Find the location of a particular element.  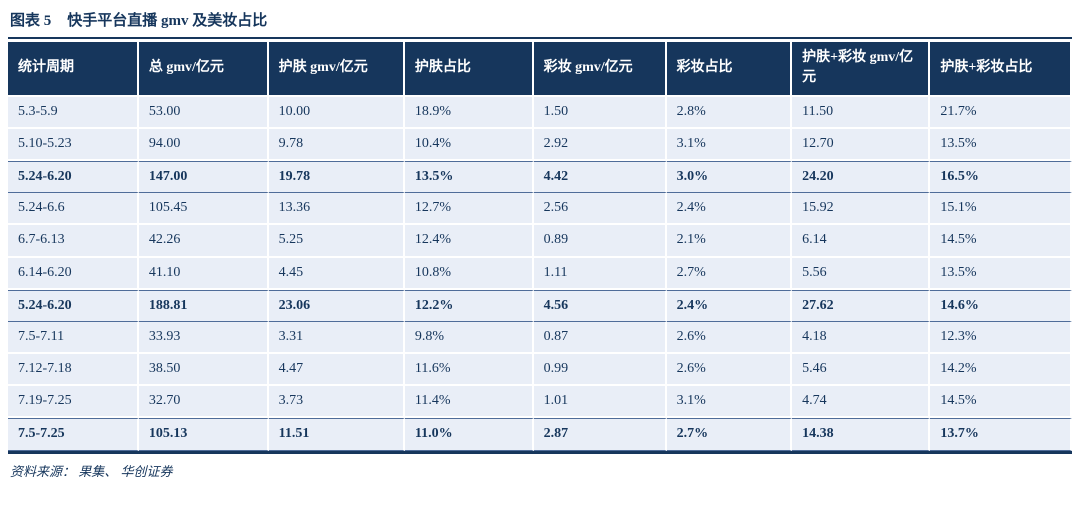

table-cell: 0.87 is located at coordinates (600, 338).